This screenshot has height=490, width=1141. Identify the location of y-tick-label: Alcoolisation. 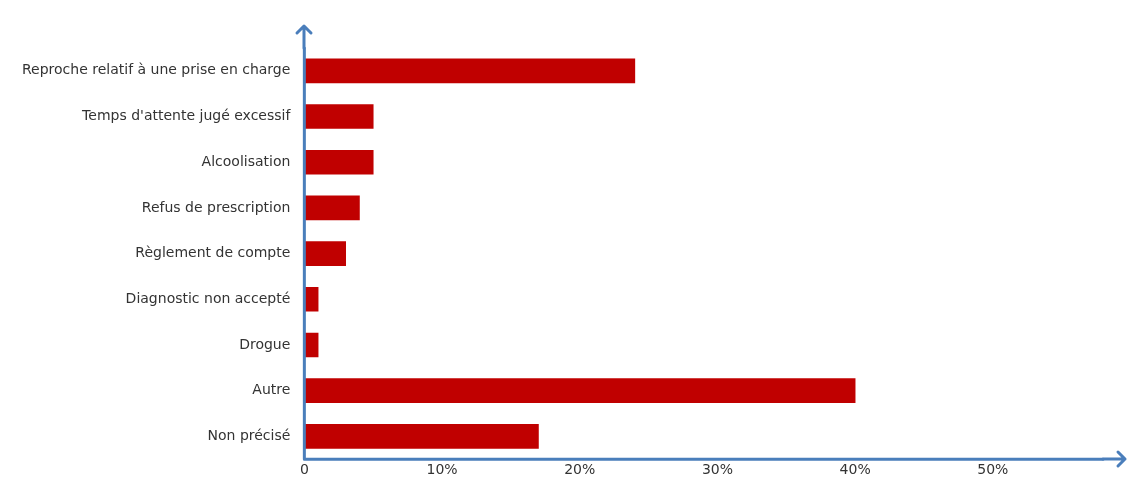
(246, 160).